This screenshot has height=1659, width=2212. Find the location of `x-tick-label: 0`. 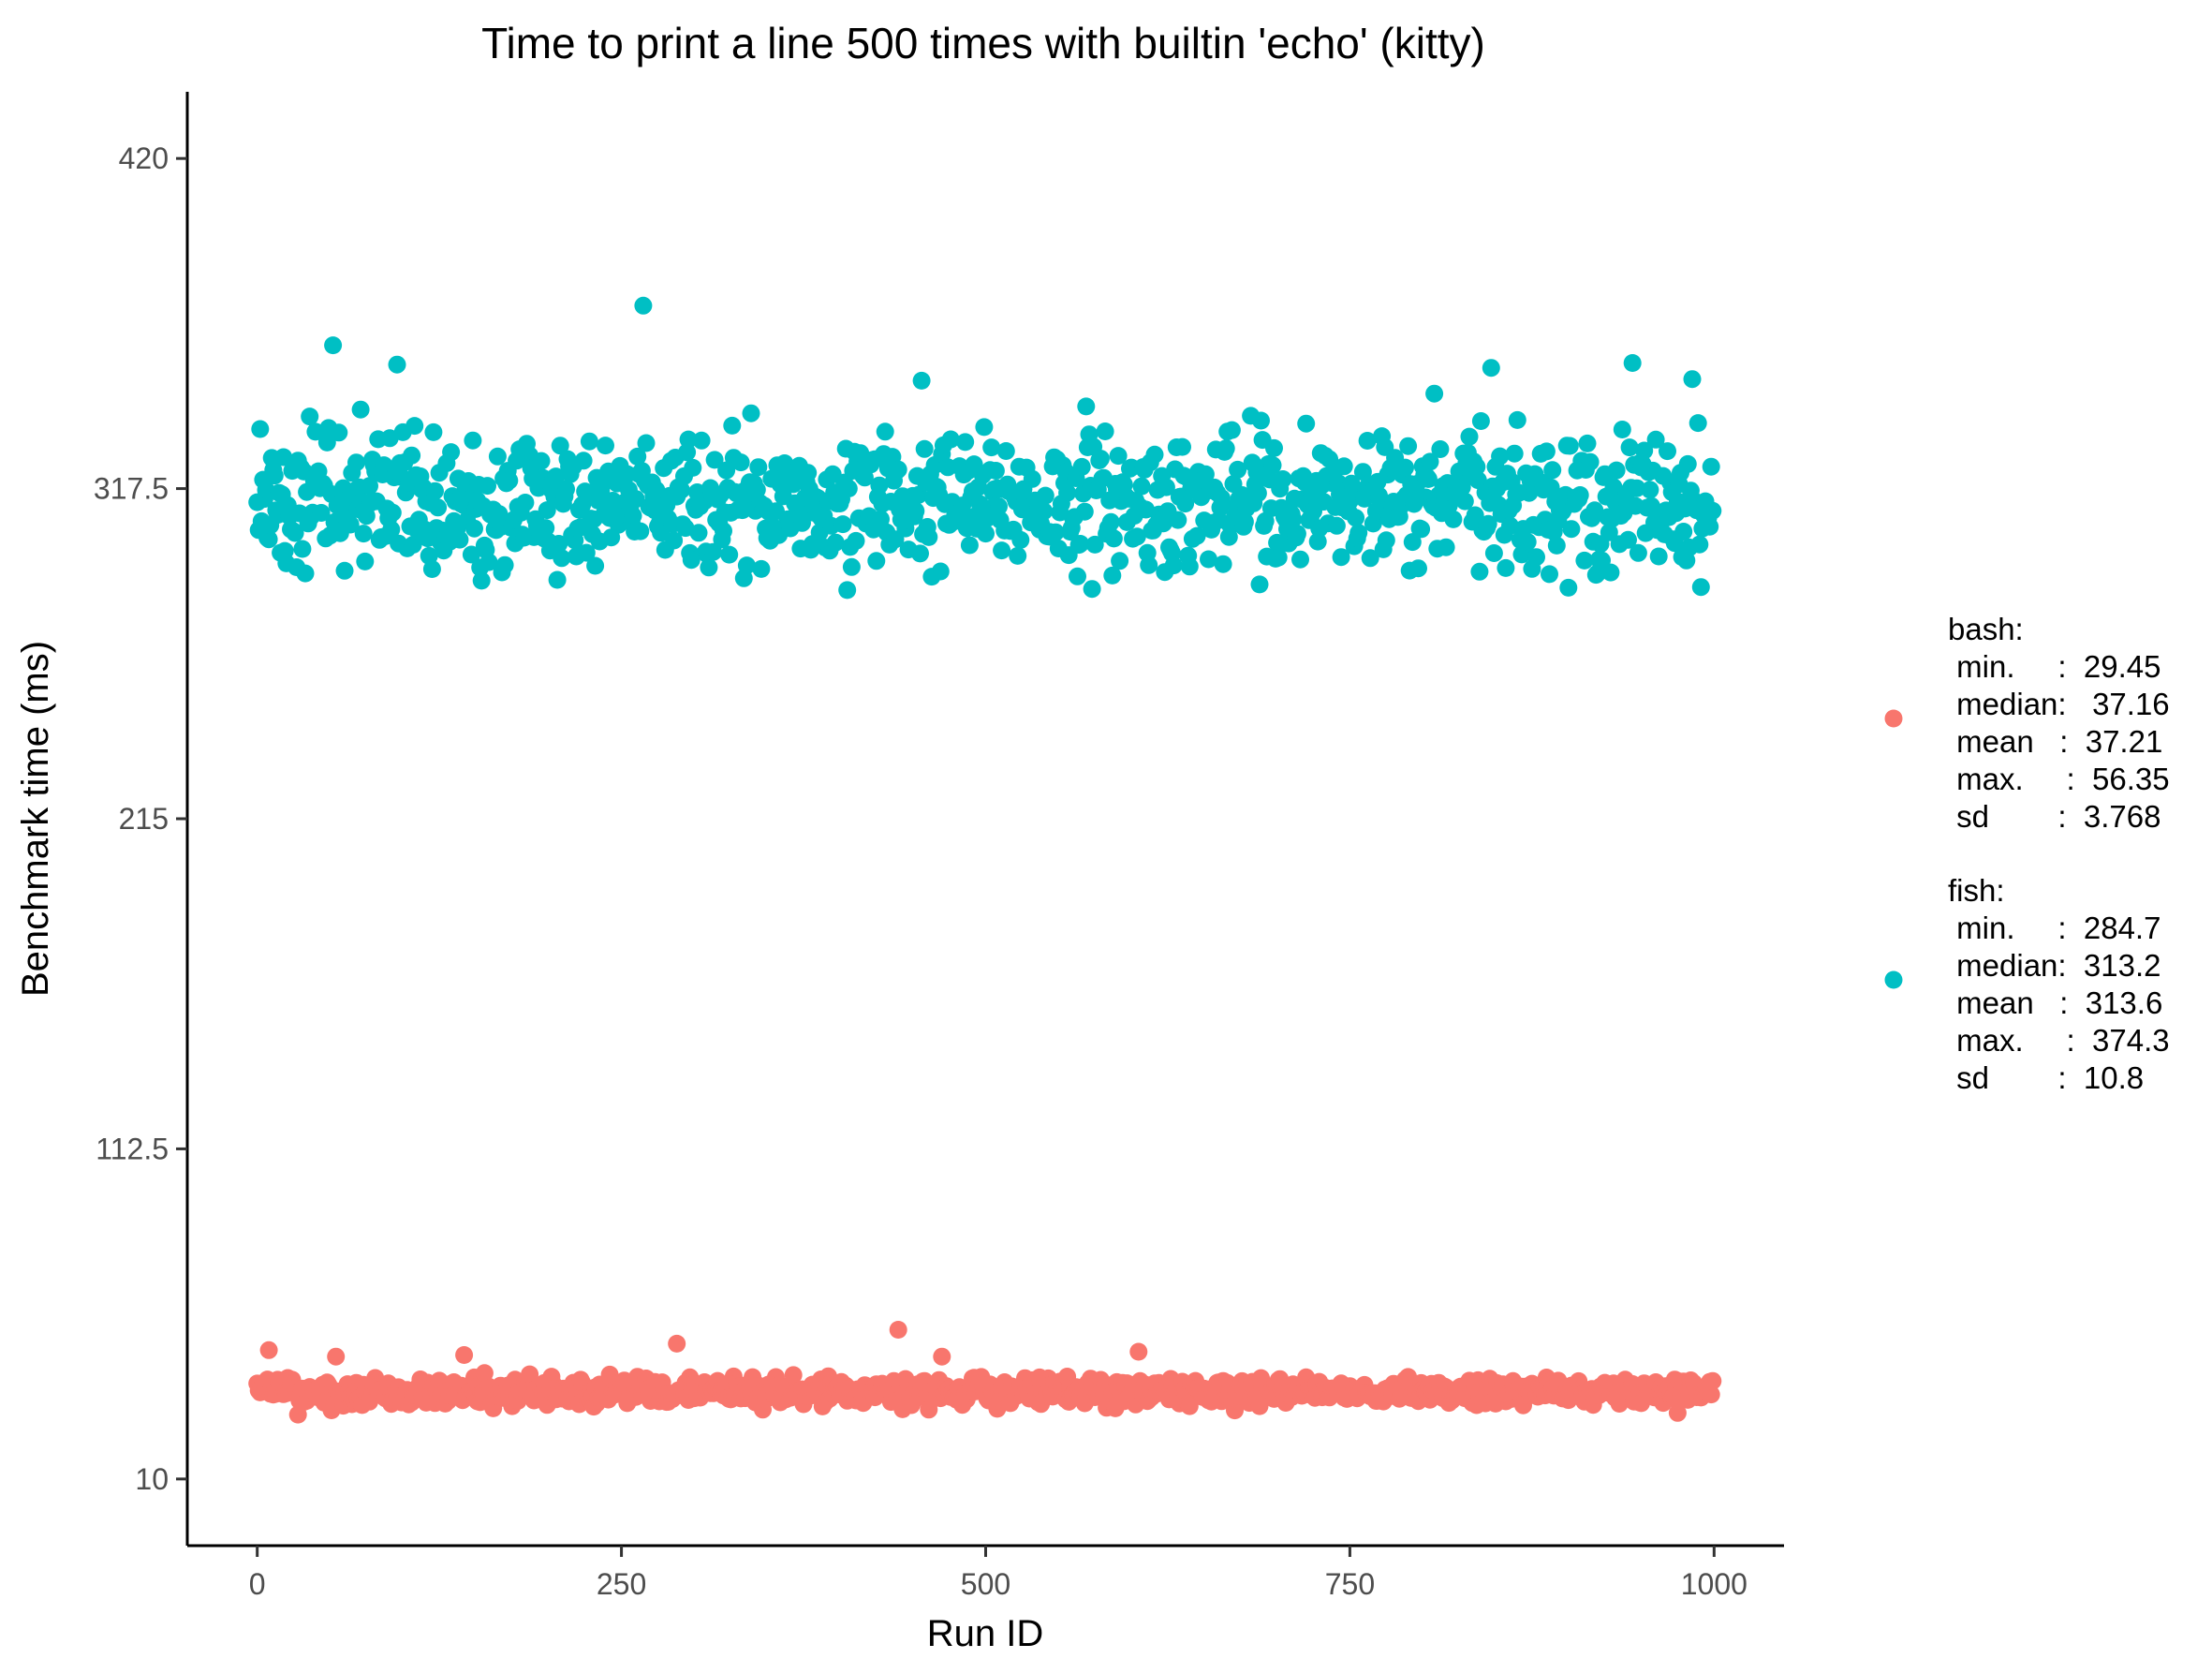

x-tick-label: 0 is located at coordinates (257, 1584).